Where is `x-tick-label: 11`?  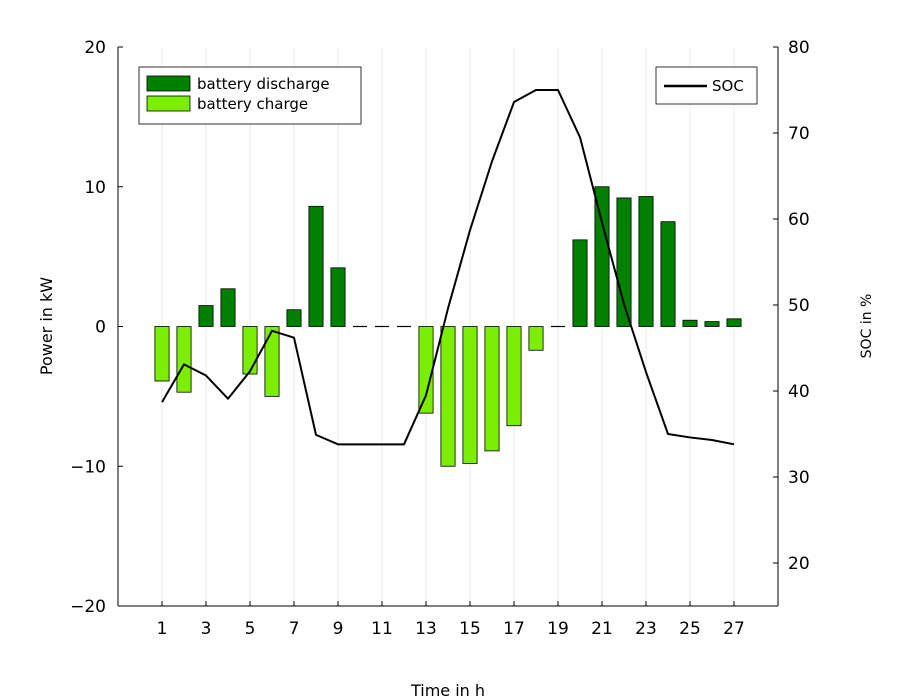
x-tick-label: 11 is located at coordinates (382, 629).